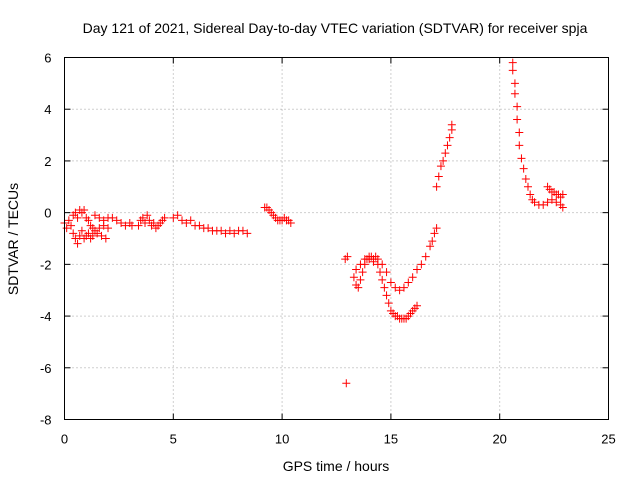 The image size is (640, 480). I want to click on y-tick-label: 6, so click(47, 58).